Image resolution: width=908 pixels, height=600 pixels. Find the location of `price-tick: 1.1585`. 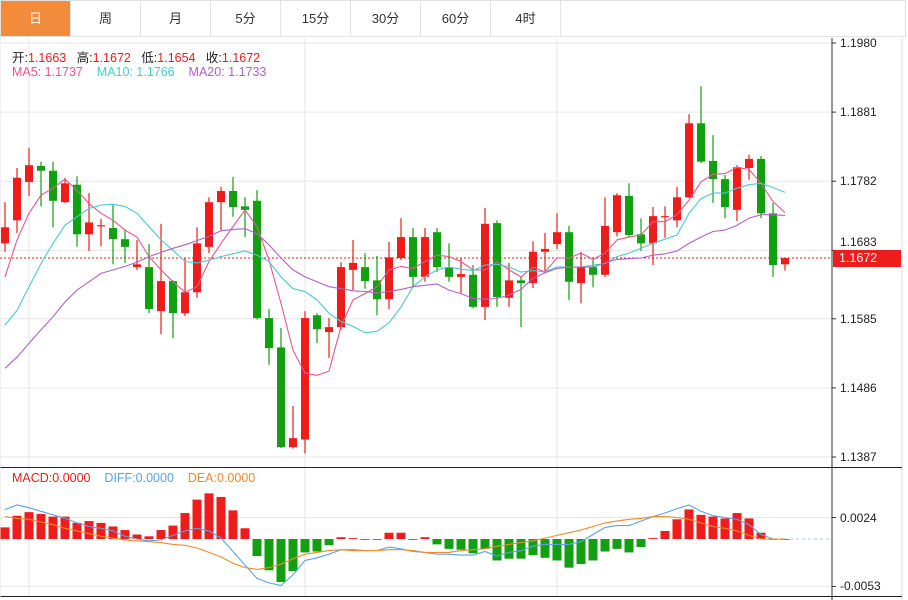

price-tick: 1.1585 is located at coordinates (858, 318).